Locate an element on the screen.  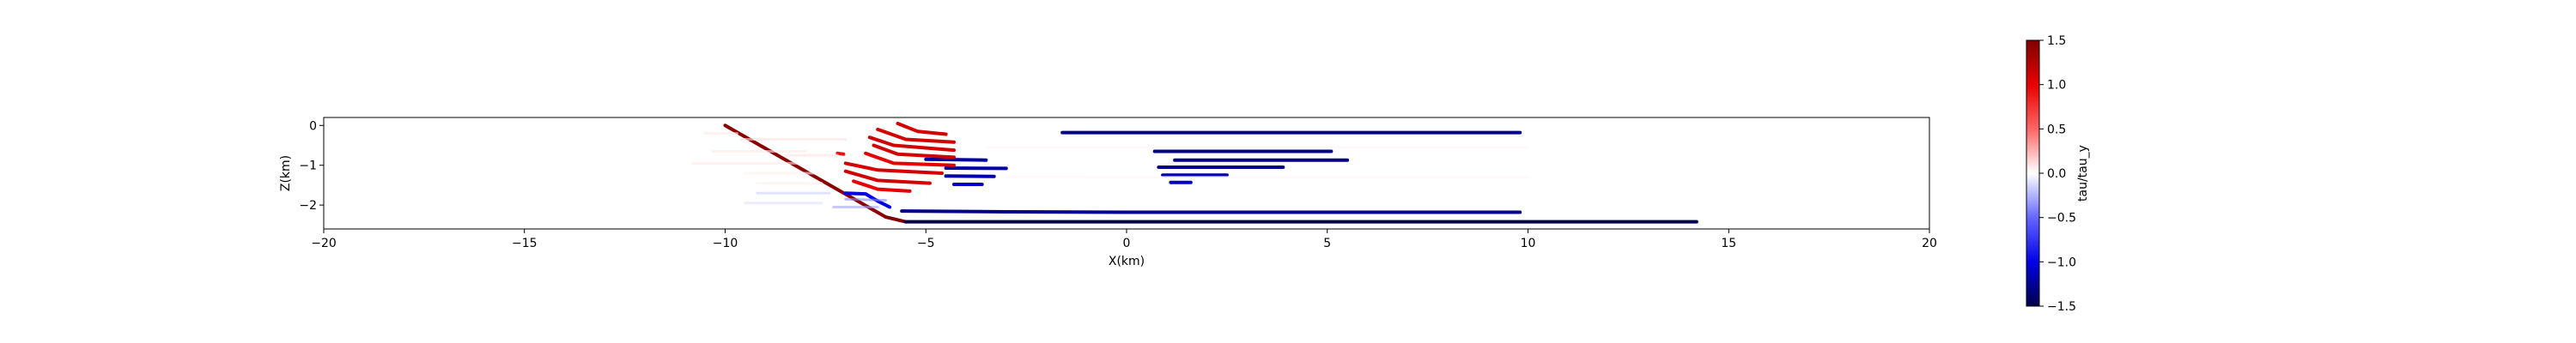
colorbar-tick-label: 1.0 is located at coordinates (2056, 86).